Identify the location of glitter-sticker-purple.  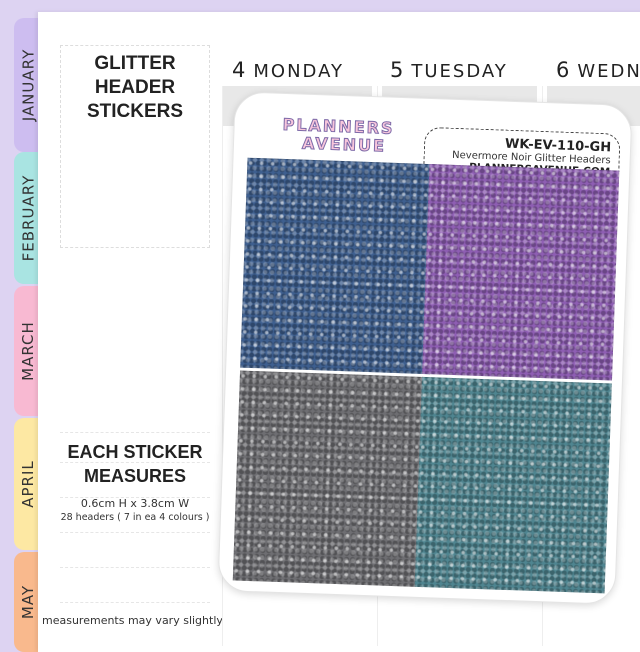
(521, 272).